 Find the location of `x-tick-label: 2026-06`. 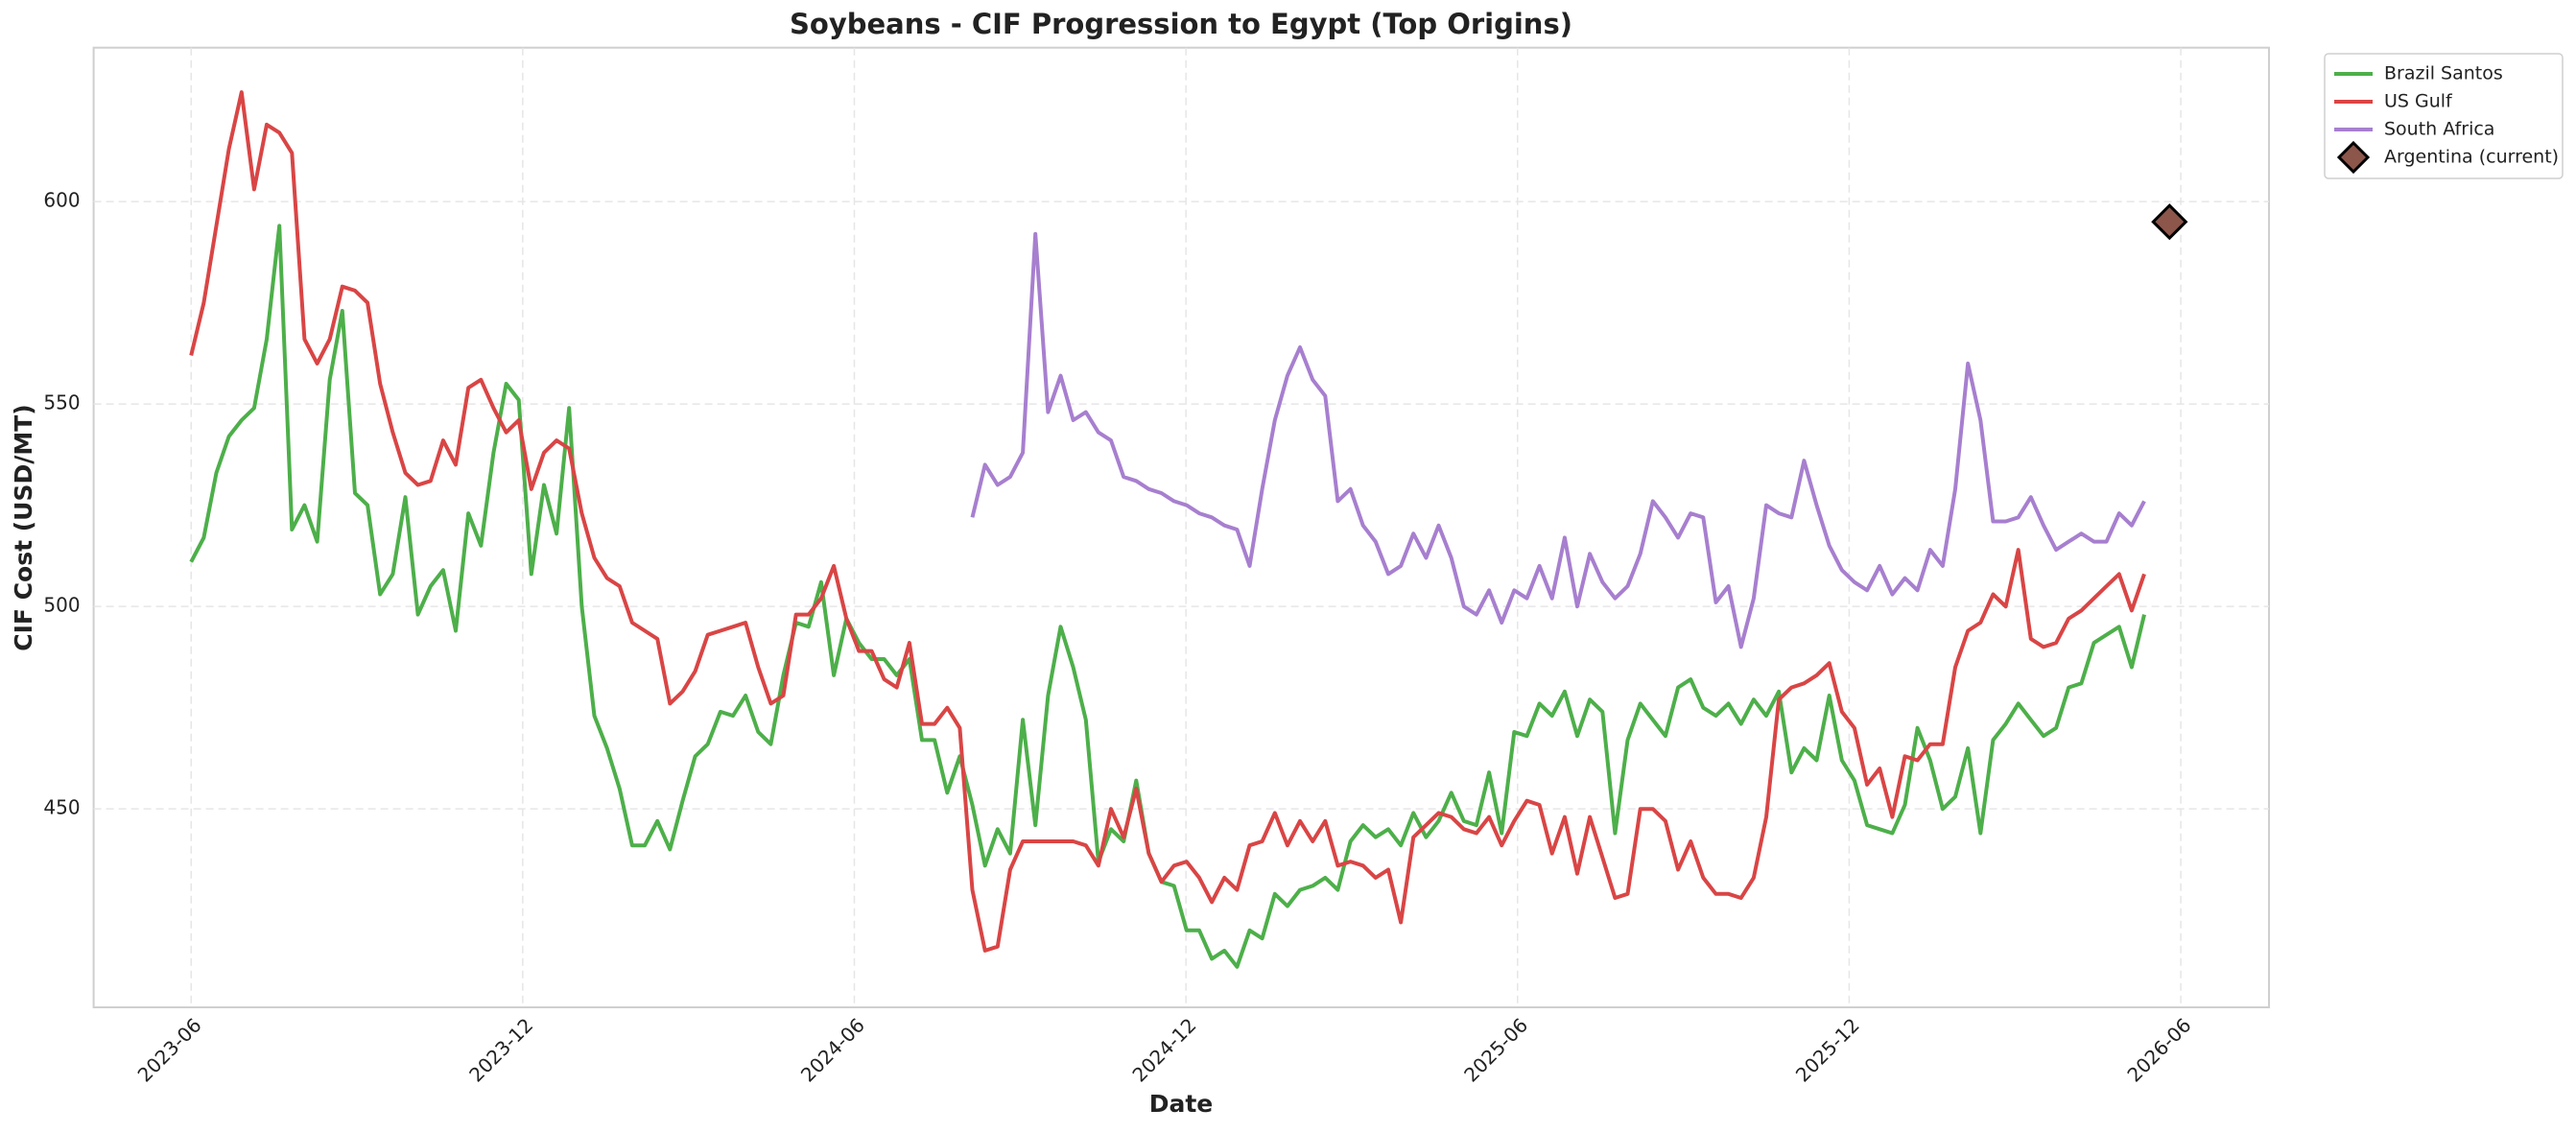

x-tick-label: 2026-06 is located at coordinates (2158, 1049).